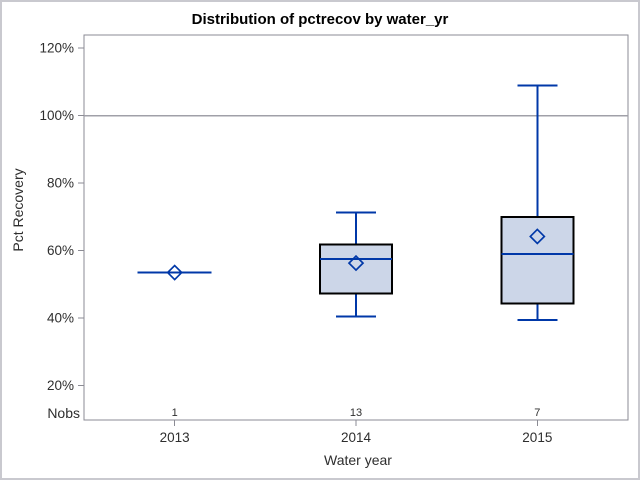 The height and width of the screenshot is (480, 640). I want to click on y-tick-label: 60%, so click(60, 250).